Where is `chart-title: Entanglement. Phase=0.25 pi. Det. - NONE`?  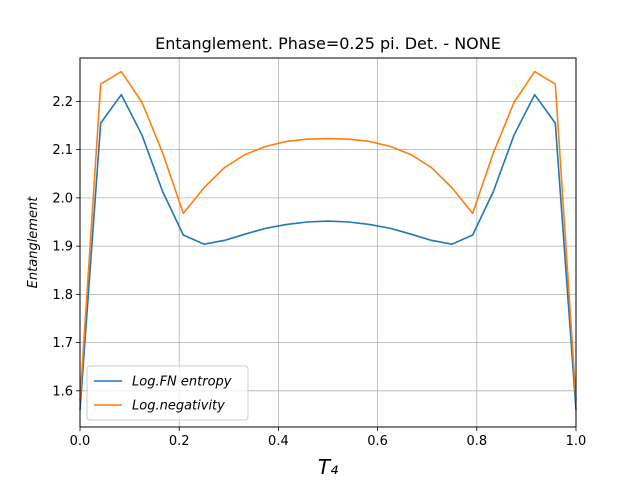 chart-title: Entanglement. Phase=0.25 pi. Det. - NONE is located at coordinates (328, 43).